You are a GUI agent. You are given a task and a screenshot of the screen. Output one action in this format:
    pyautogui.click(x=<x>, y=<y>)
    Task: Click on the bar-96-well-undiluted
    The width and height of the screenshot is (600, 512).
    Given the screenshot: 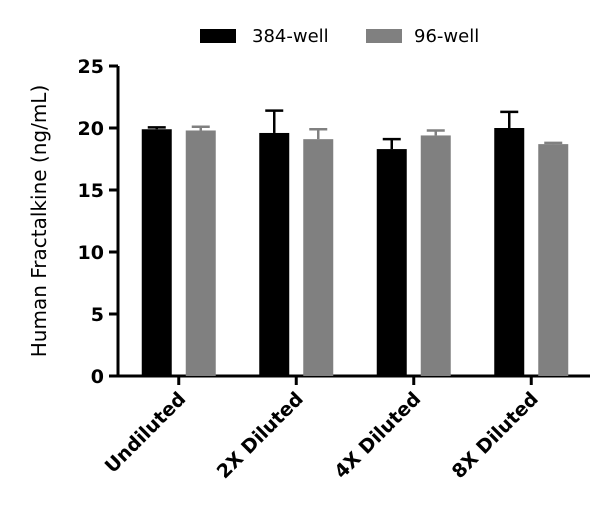 What is the action you would take?
    pyautogui.click(x=200, y=253)
    